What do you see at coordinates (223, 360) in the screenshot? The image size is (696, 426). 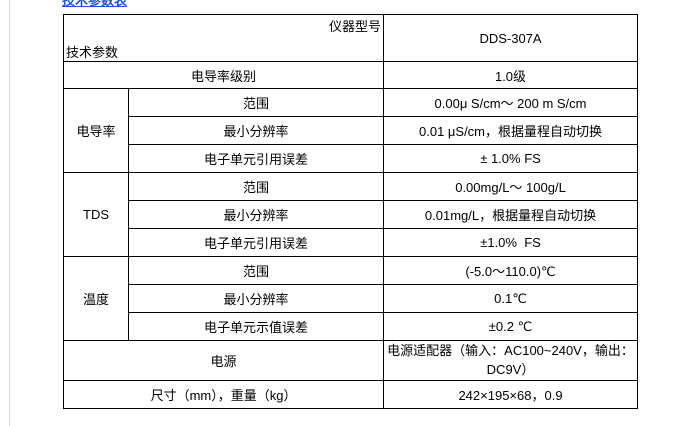 I see `power-label-cell: 电源` at bounding box center [223, 360].